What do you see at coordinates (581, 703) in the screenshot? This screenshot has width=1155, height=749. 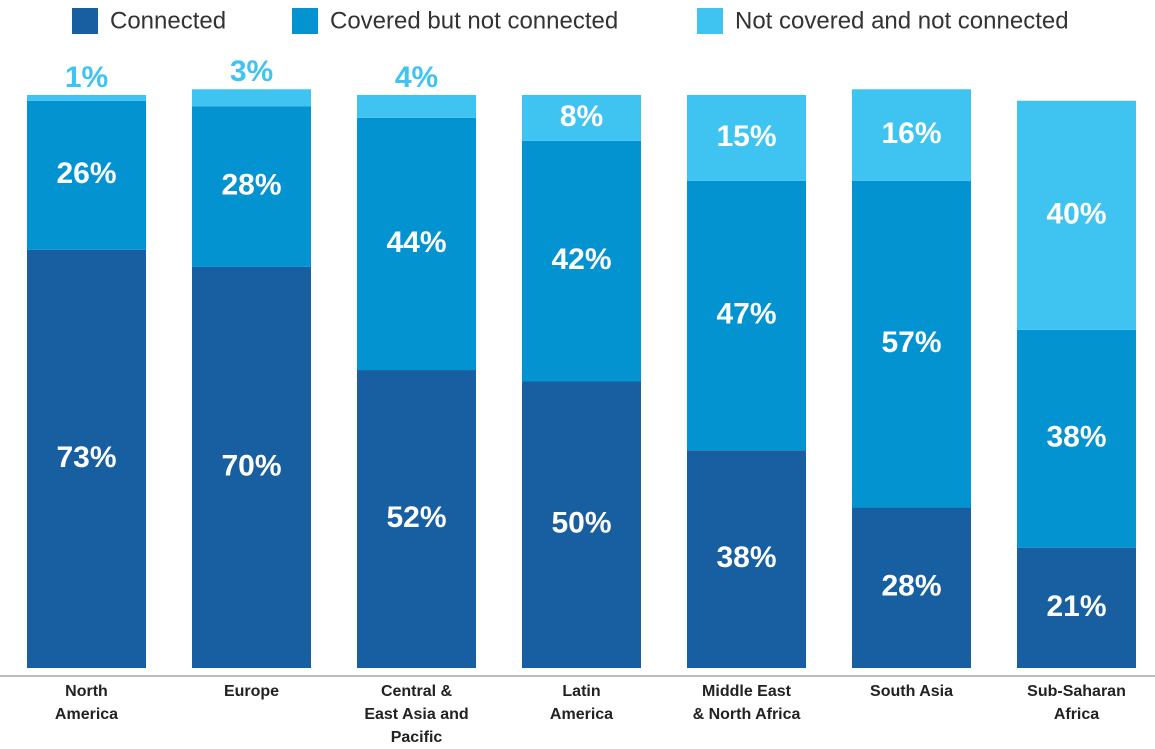 I see `x-tick-label: Latin America` at bounding box center [581, 703].